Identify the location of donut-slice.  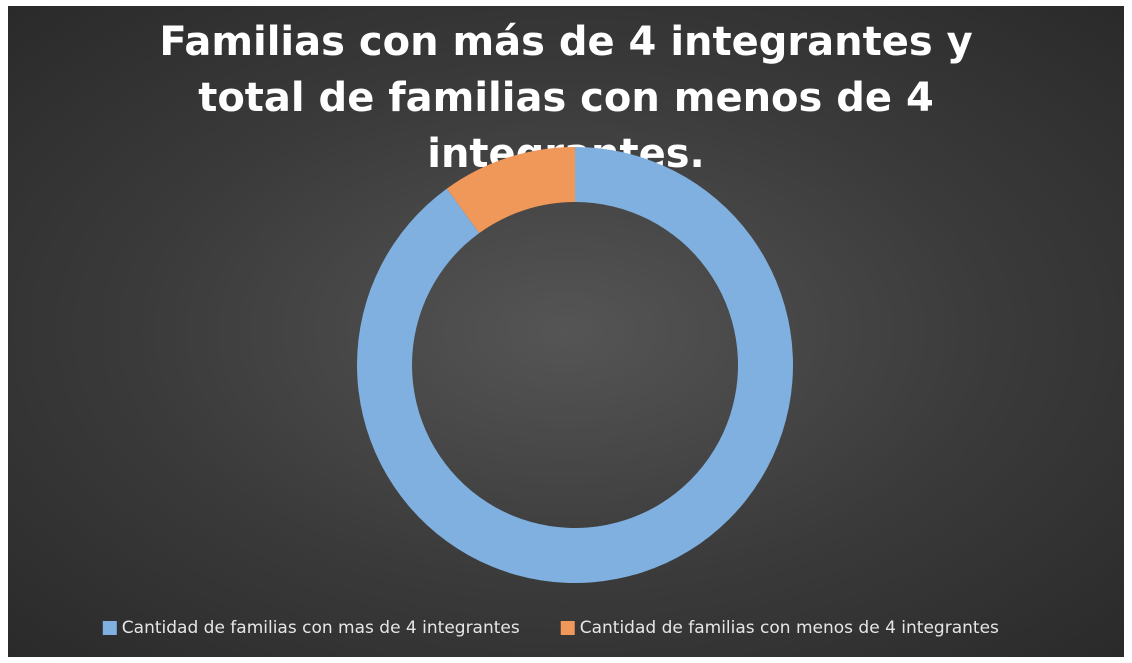
(510, 190).